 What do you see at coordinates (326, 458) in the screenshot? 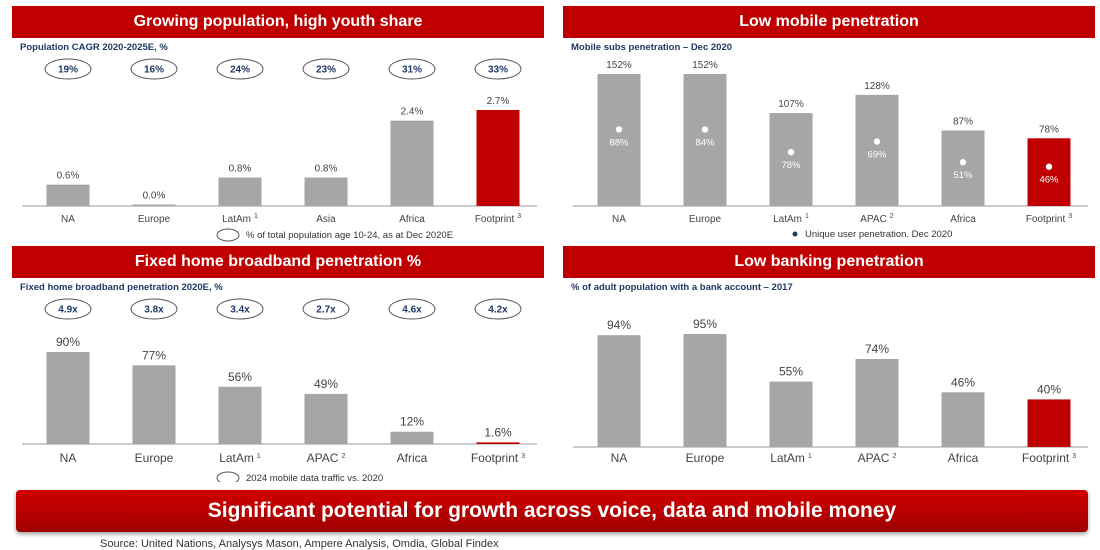
I see `category-label: APAC 2` at bounding box center [326, 458].